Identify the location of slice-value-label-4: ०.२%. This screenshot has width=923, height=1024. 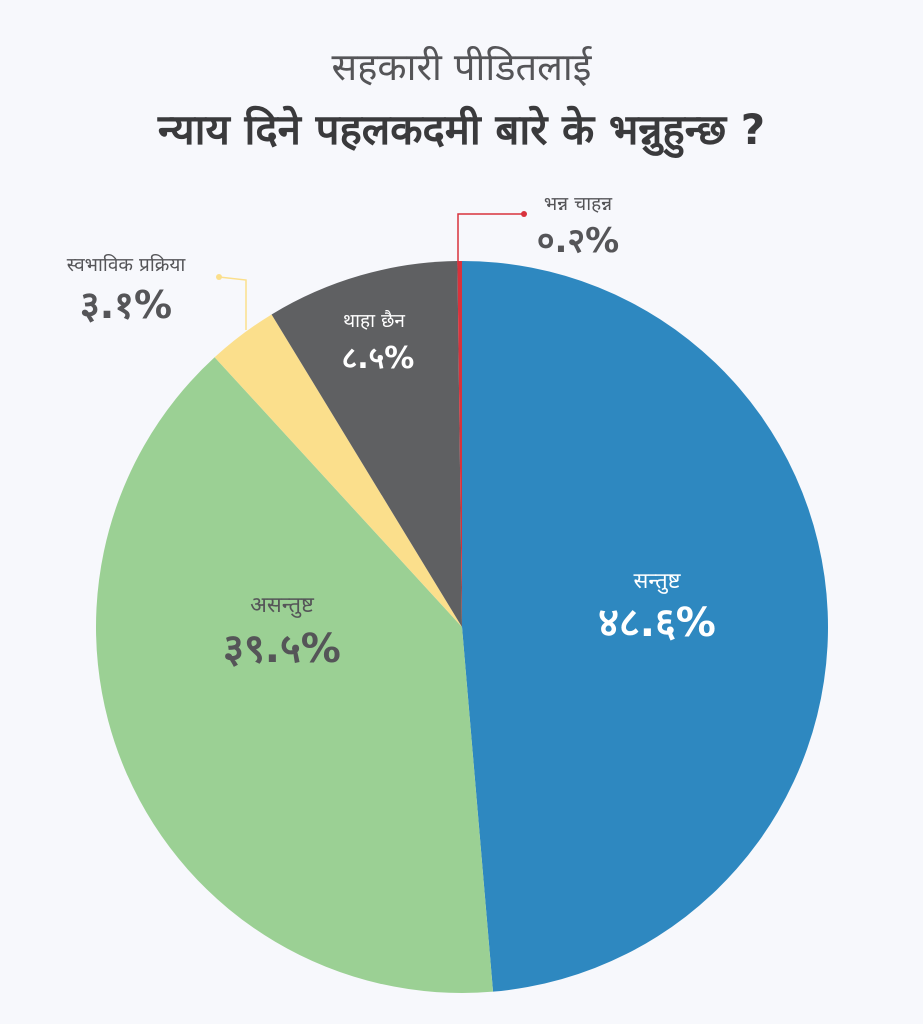
(578, 241).